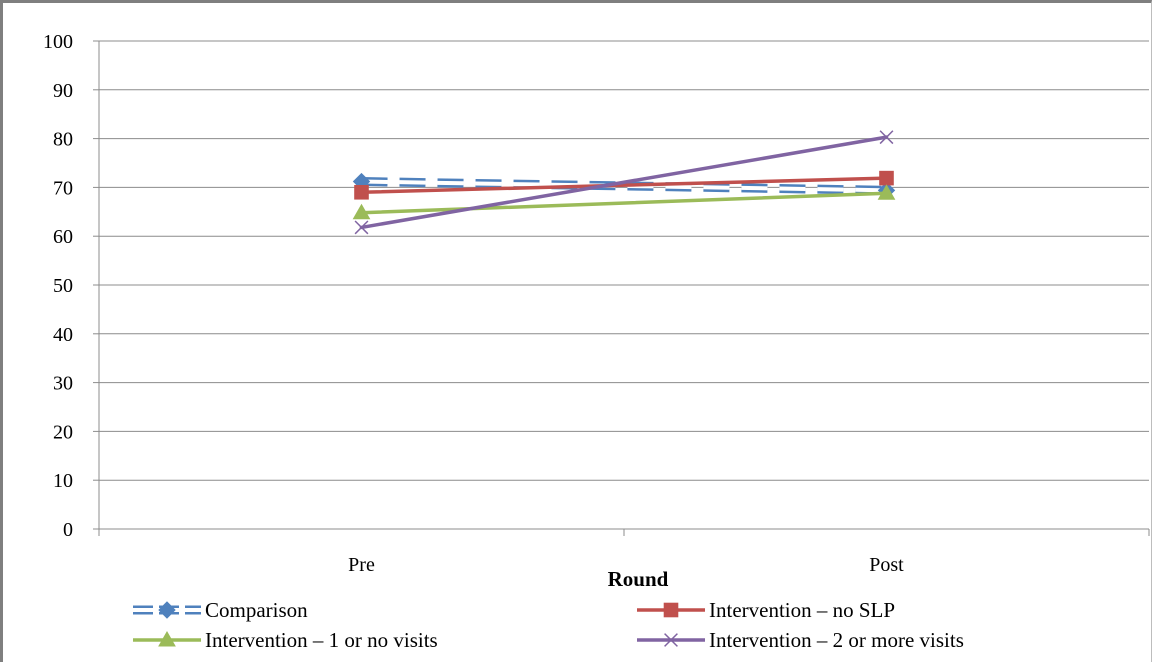 Image resolution: width=1152 pixels, height=665 pixels. I want to click on x-axis-title: Round, so click(638, 579).